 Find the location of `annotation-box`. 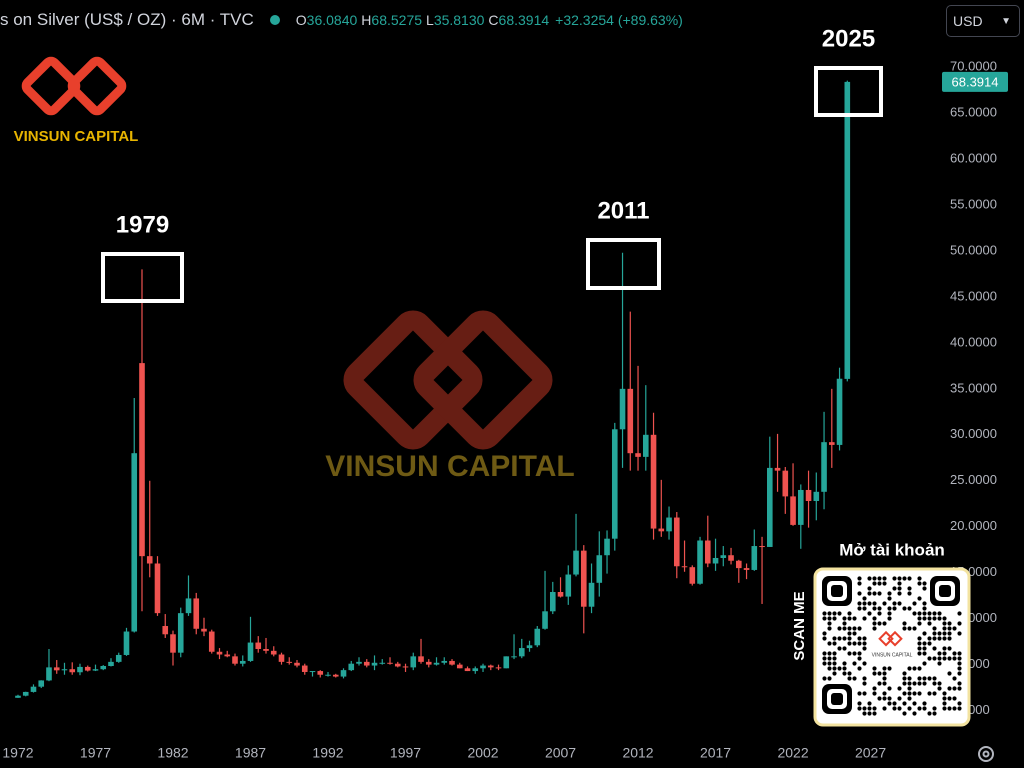

annotation-box is located at coordinates (623, 264).